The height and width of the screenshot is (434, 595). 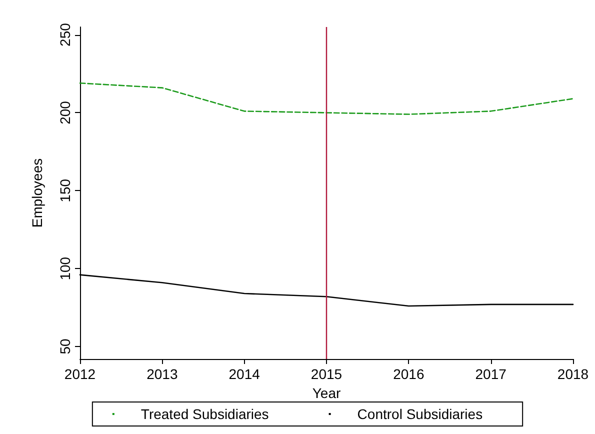 I want to click on y-tick-label: 250, so click(x=65, y=34).